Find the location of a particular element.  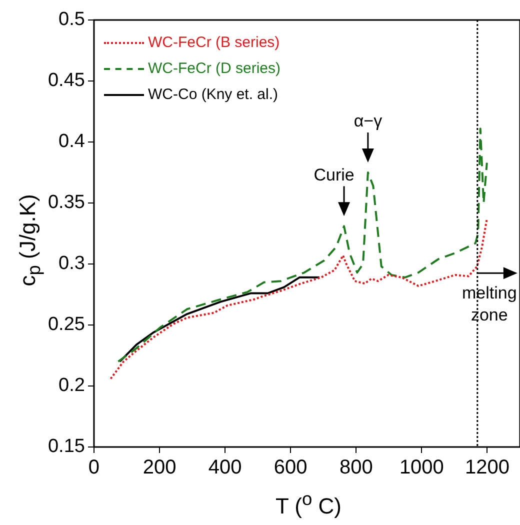

y-tick-label: 0.25 is located at coordinates (66, 325).